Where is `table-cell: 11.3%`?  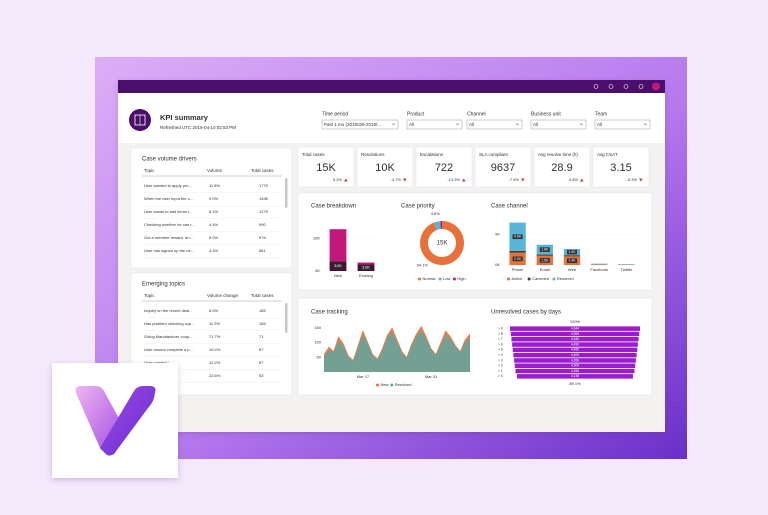
table-cell: 11.3% is located at coordinates (214, 323).